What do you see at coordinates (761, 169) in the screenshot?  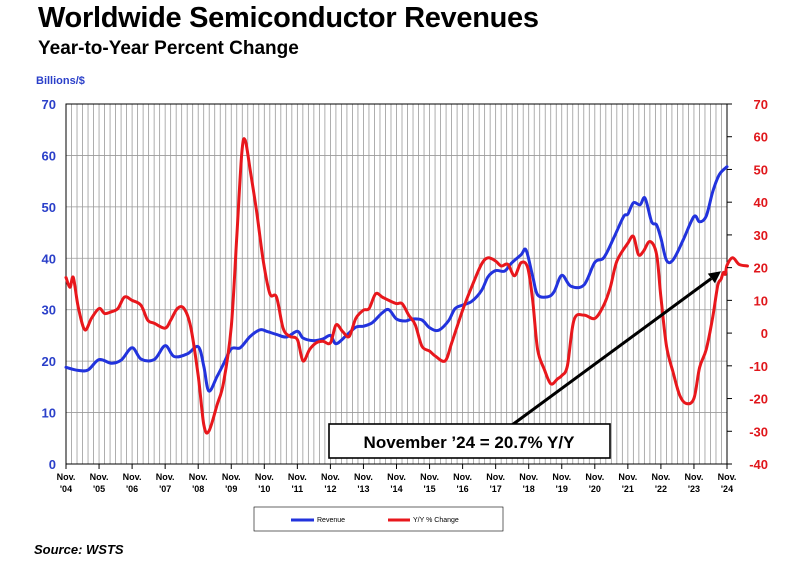 I see `y-tick-label-right: 50` at bounding box center [761, 169].